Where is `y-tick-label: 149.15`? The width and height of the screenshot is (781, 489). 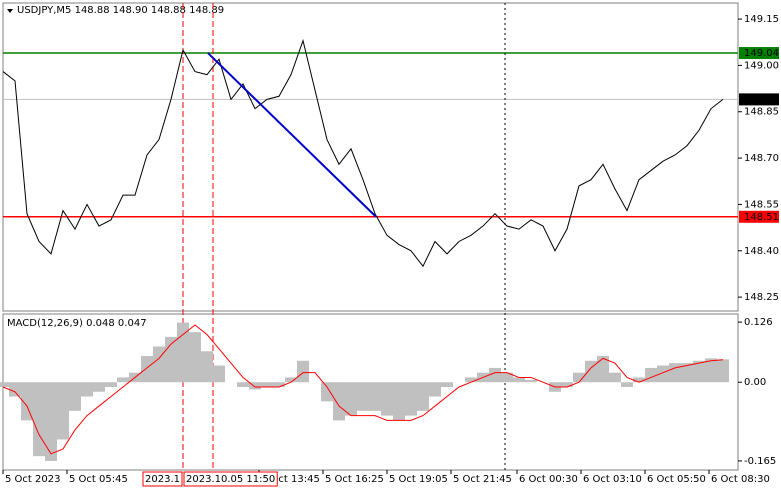
y-tick-label: 149.15 is located at coordinates (761, 19).